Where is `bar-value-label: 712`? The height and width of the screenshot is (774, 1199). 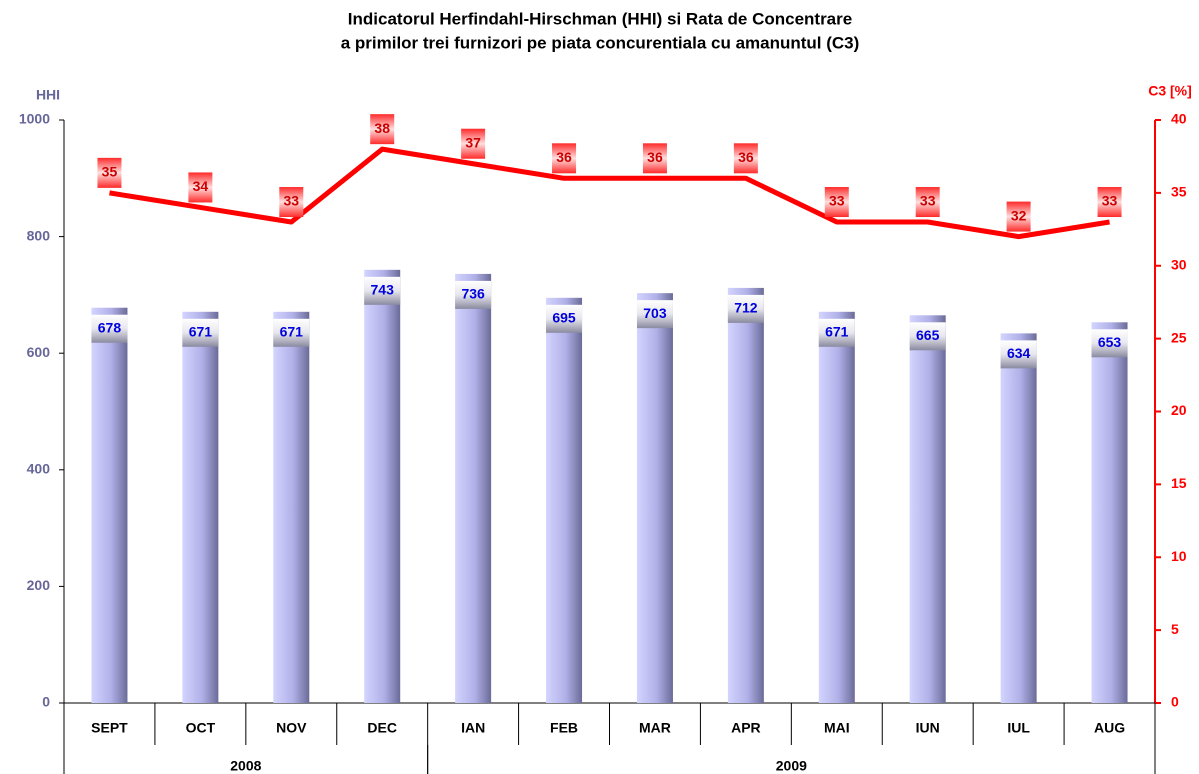
bar-value-label: 712 is located at coordinates (746, 308).